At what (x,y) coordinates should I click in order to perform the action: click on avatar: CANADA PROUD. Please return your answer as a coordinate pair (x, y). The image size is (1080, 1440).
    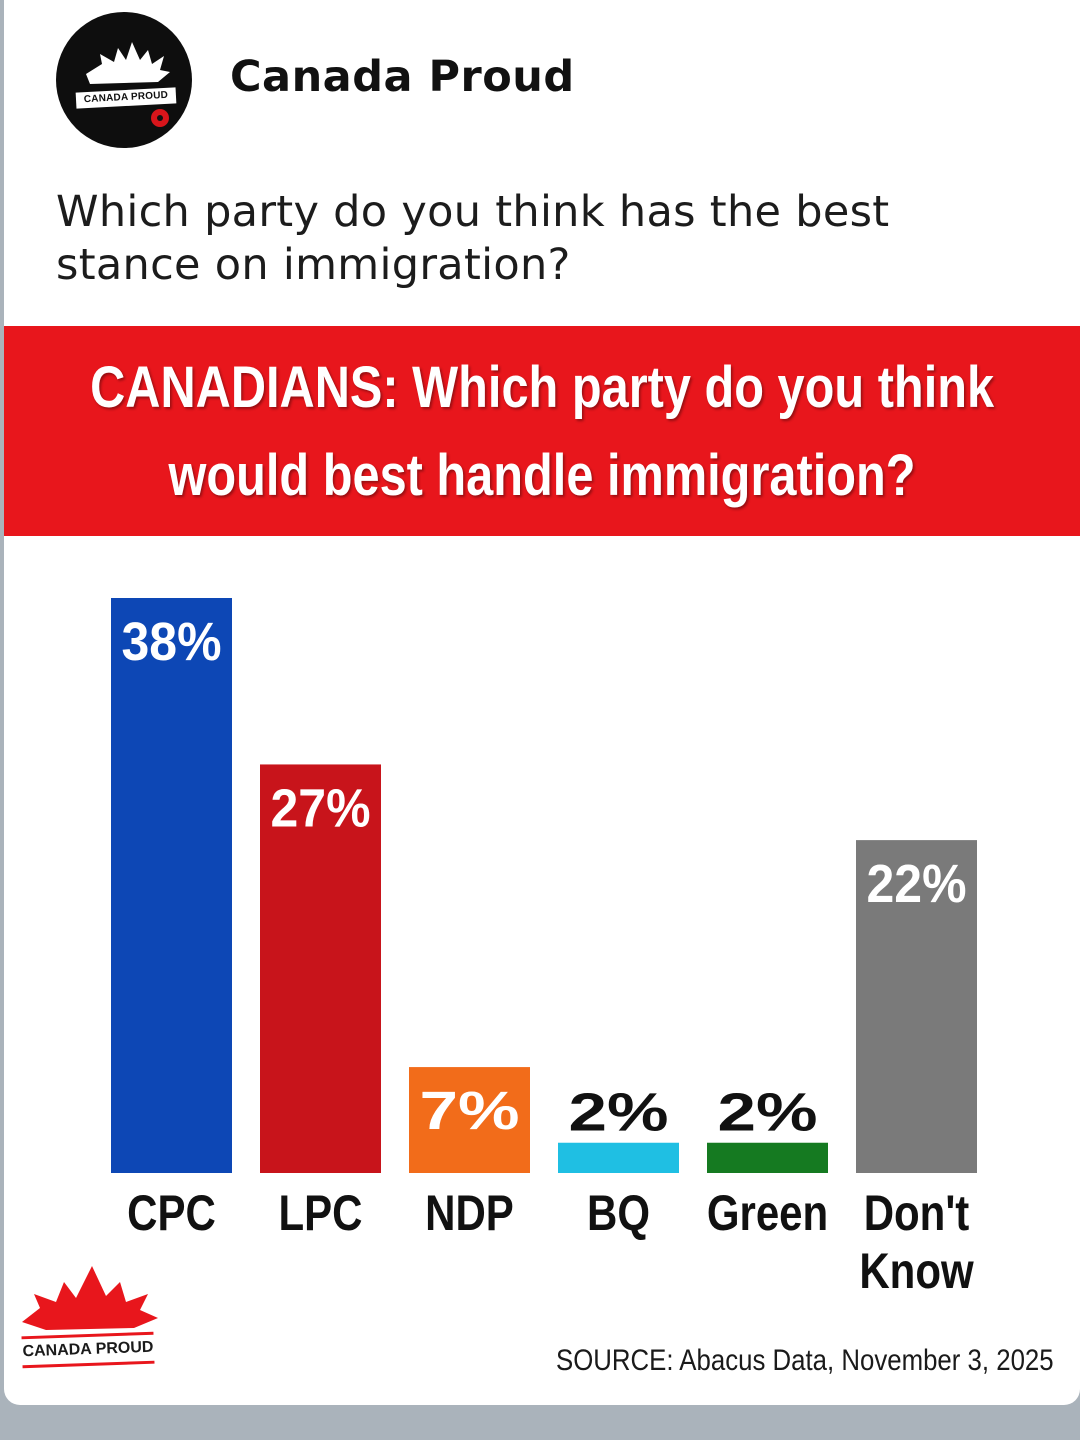
    Looking at the image, I should click on (124, 80).